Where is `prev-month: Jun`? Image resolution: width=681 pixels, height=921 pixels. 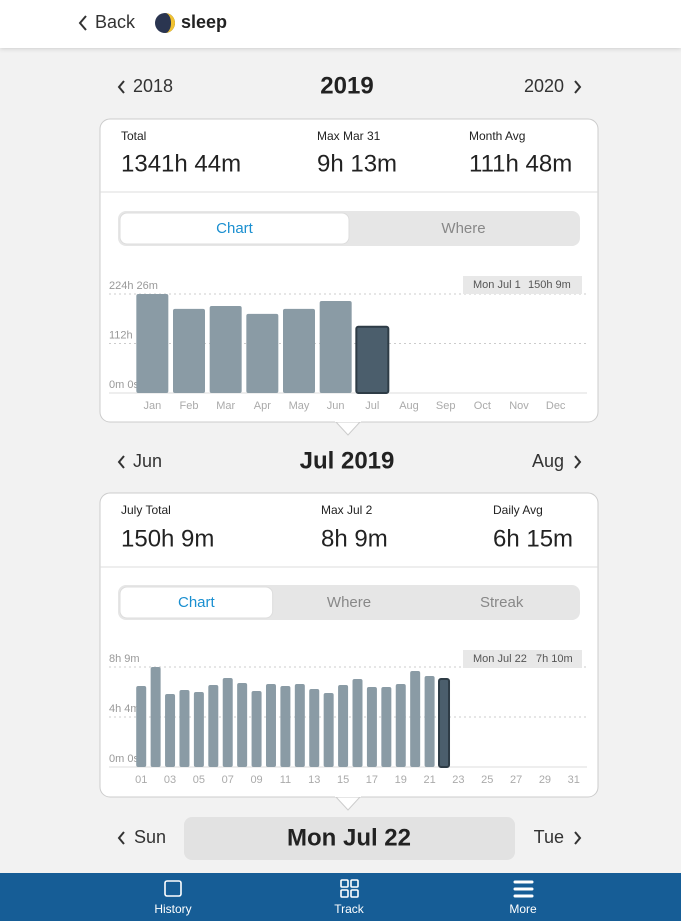
prev-month: Jun is located at coordinates (147, 461).